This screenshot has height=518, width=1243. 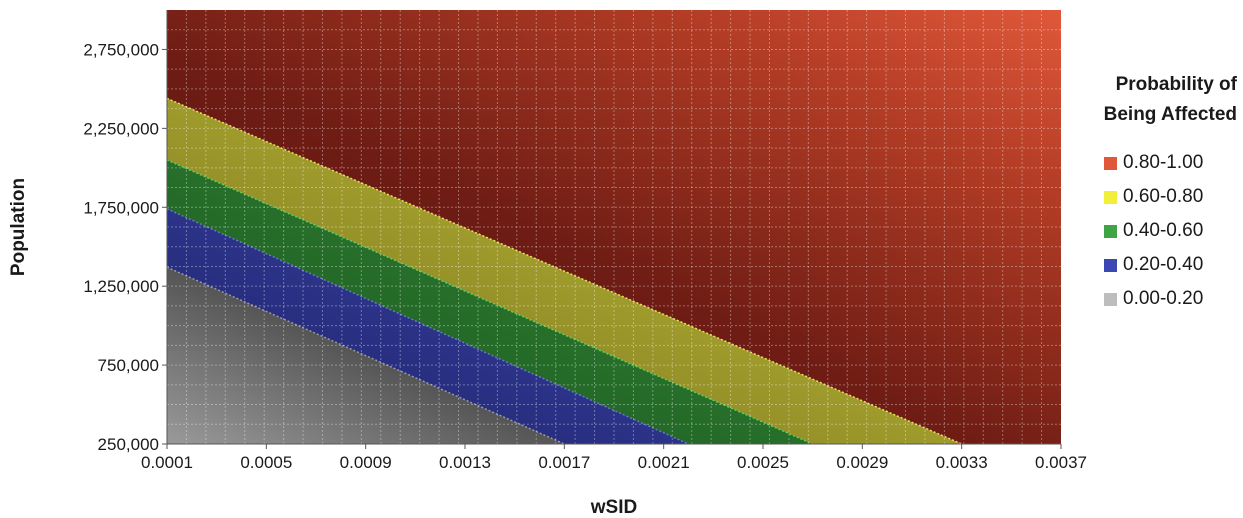 I want to click on x-tick-label: 0.0013, so click(x=465, y=462).